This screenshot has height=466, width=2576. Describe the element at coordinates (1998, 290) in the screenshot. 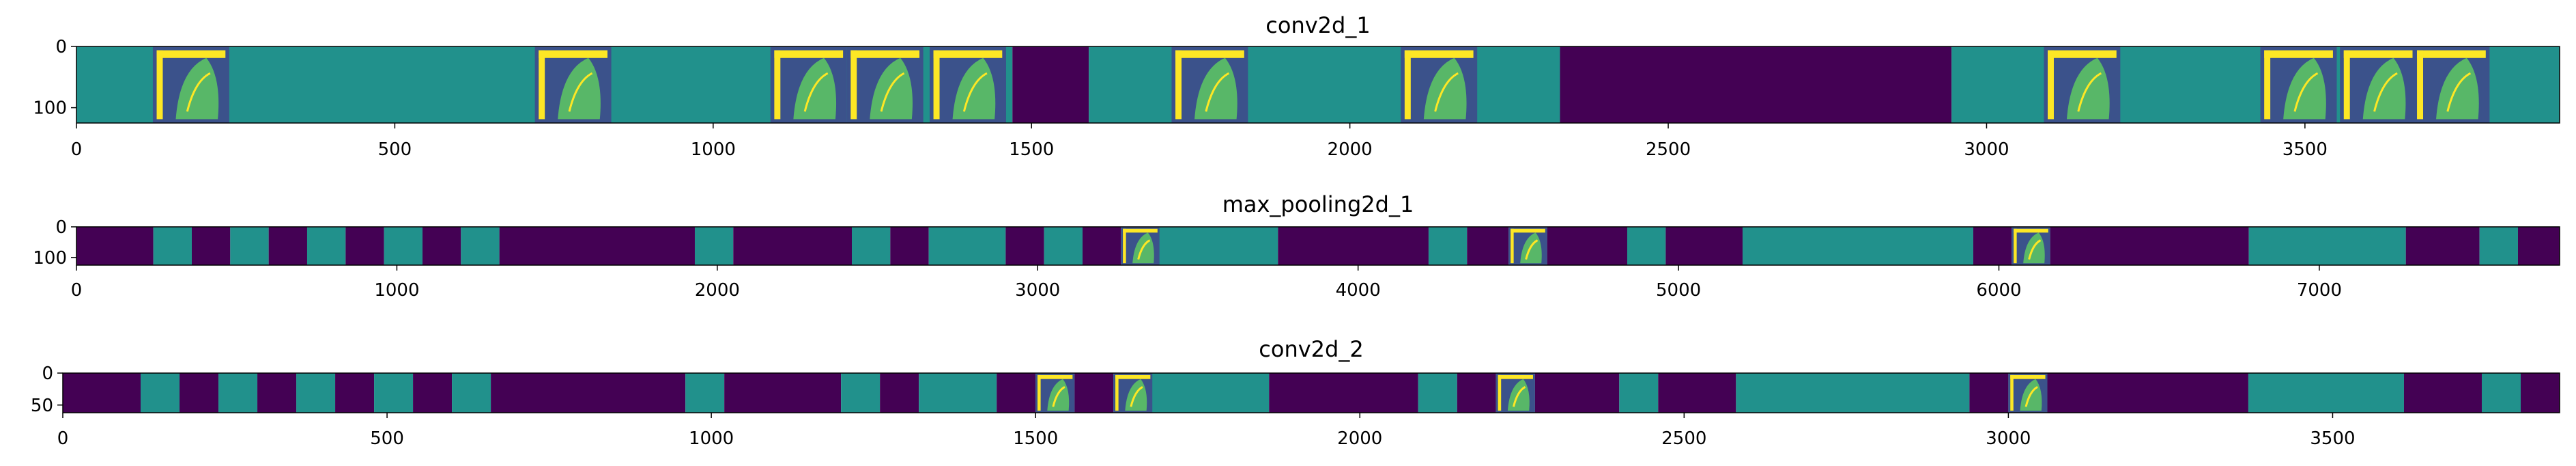

I see `x-tick-label: 6000` at that location.